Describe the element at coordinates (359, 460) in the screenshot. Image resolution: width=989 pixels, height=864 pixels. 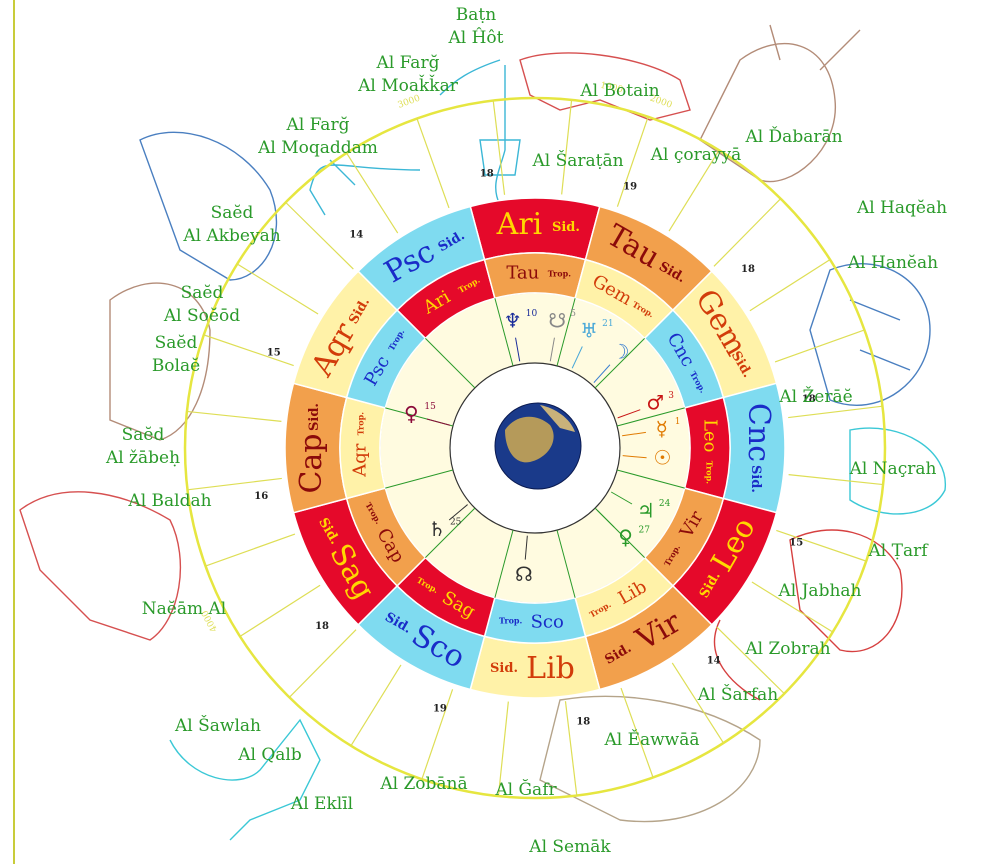
I see `tropical-sign-abbr: Aqr` at that location.